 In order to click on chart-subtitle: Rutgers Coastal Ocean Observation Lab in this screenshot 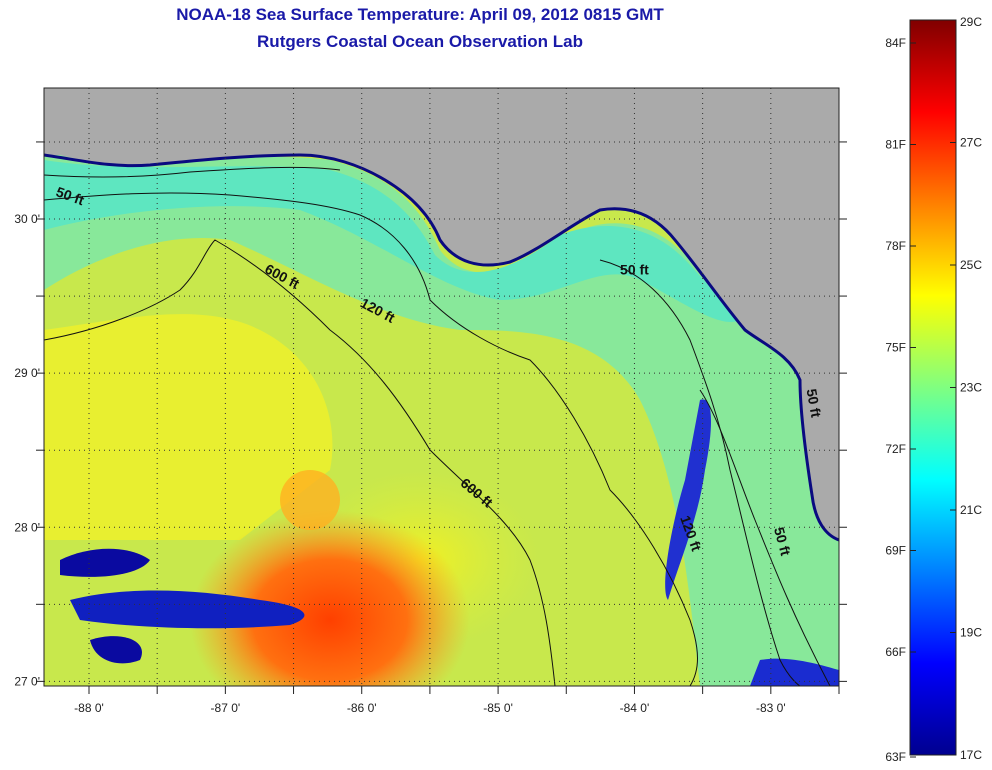, I will do `click(420, 41)`.